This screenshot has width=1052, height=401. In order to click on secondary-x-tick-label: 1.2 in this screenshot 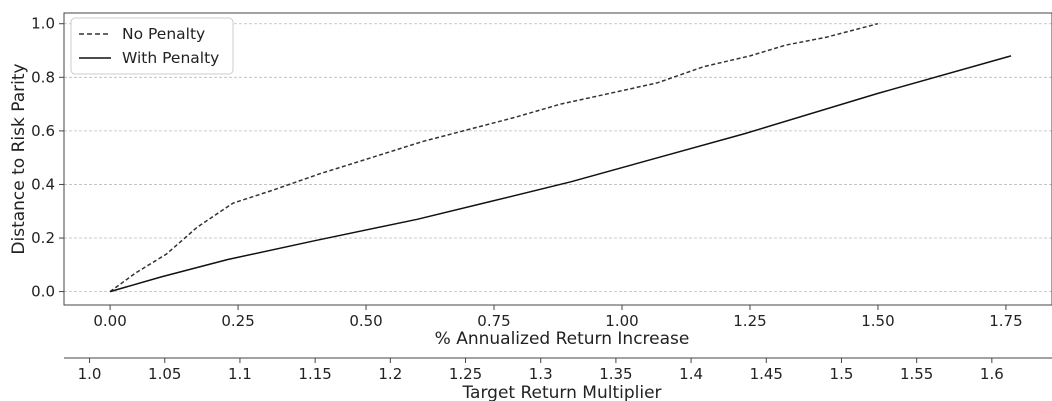, I will do `click(390, 374)`.